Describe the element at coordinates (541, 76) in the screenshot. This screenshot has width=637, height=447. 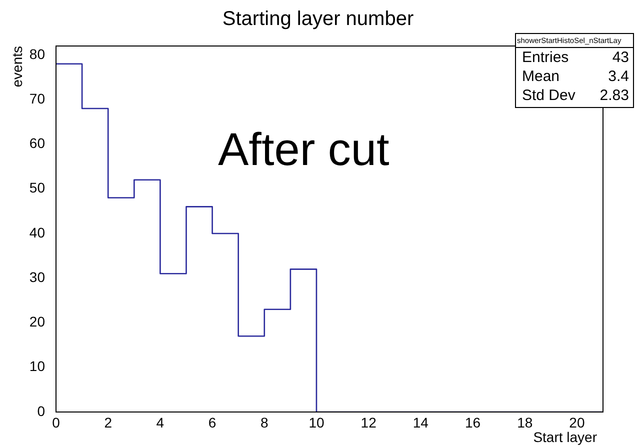
I see `annotation: Mean` at that location.